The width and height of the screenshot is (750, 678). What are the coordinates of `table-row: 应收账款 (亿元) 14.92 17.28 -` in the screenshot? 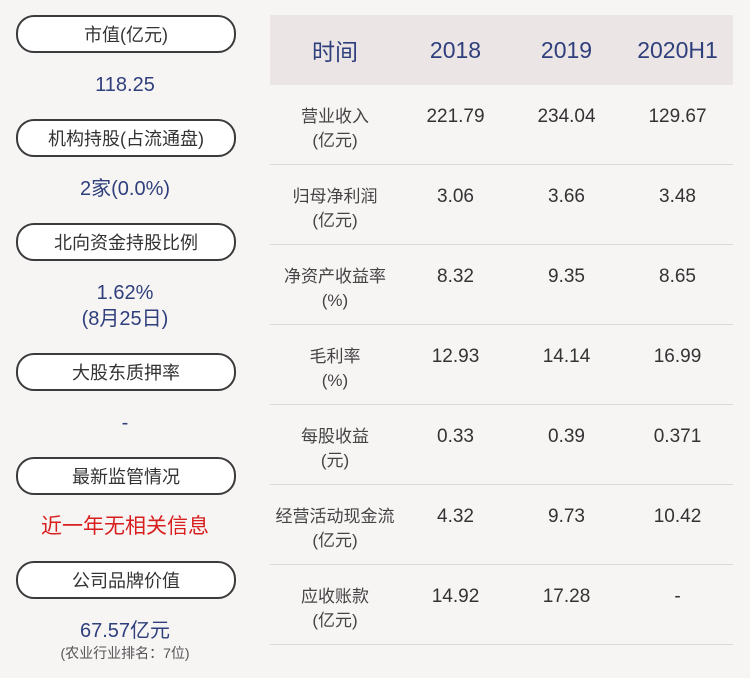 It's located at (501, 605).